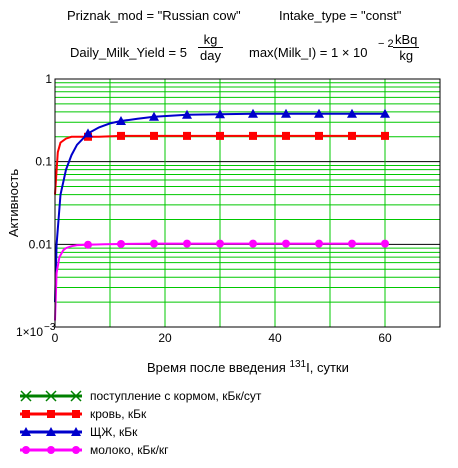  Describe the element at coordinates (210, 55) in the screenshot. I see `yield-unit-denominator: day` at that location.